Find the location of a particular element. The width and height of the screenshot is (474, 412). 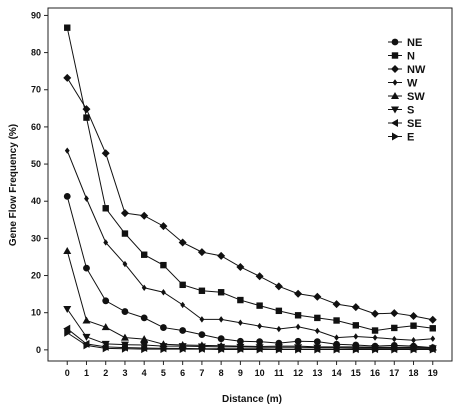

y-tick-label: 40 is located at coordinates (36, 201).